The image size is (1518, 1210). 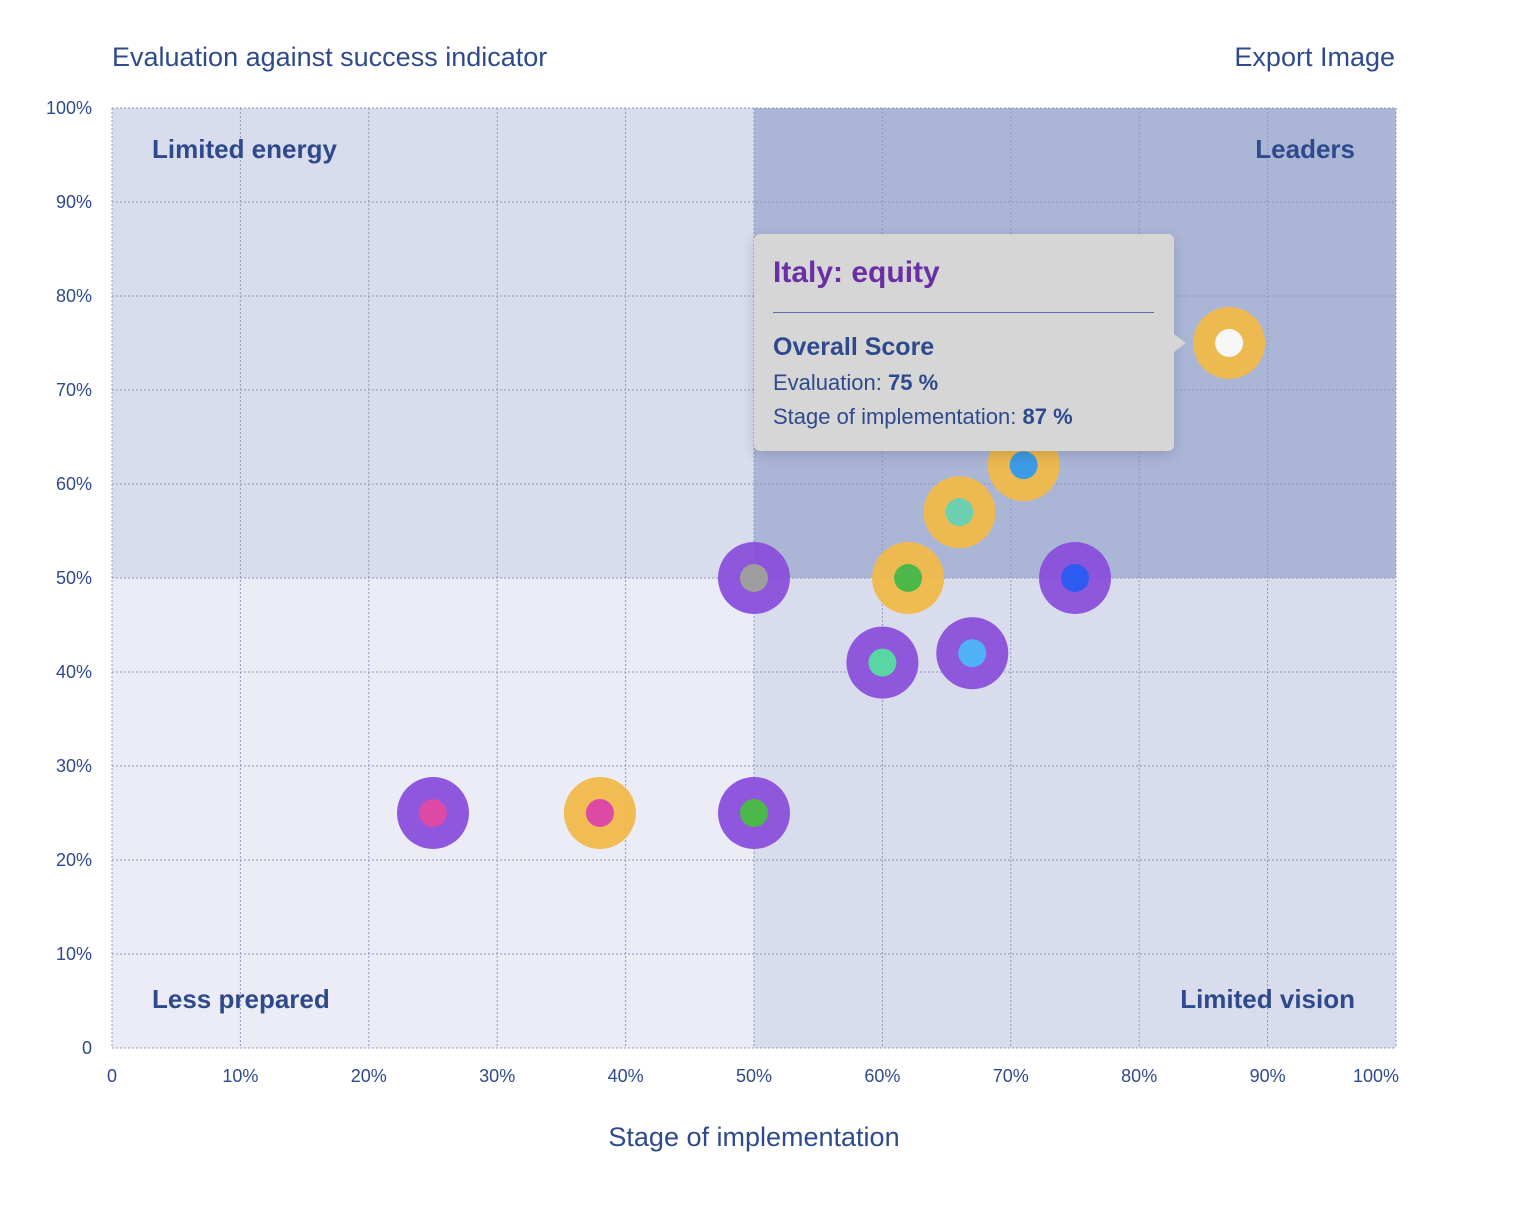 What do you see at coordinates (963, 383) in the screenshot?
I see `tooltip-evaluation-row: Evaluation: 75 %` at bounding box center [963, 383].